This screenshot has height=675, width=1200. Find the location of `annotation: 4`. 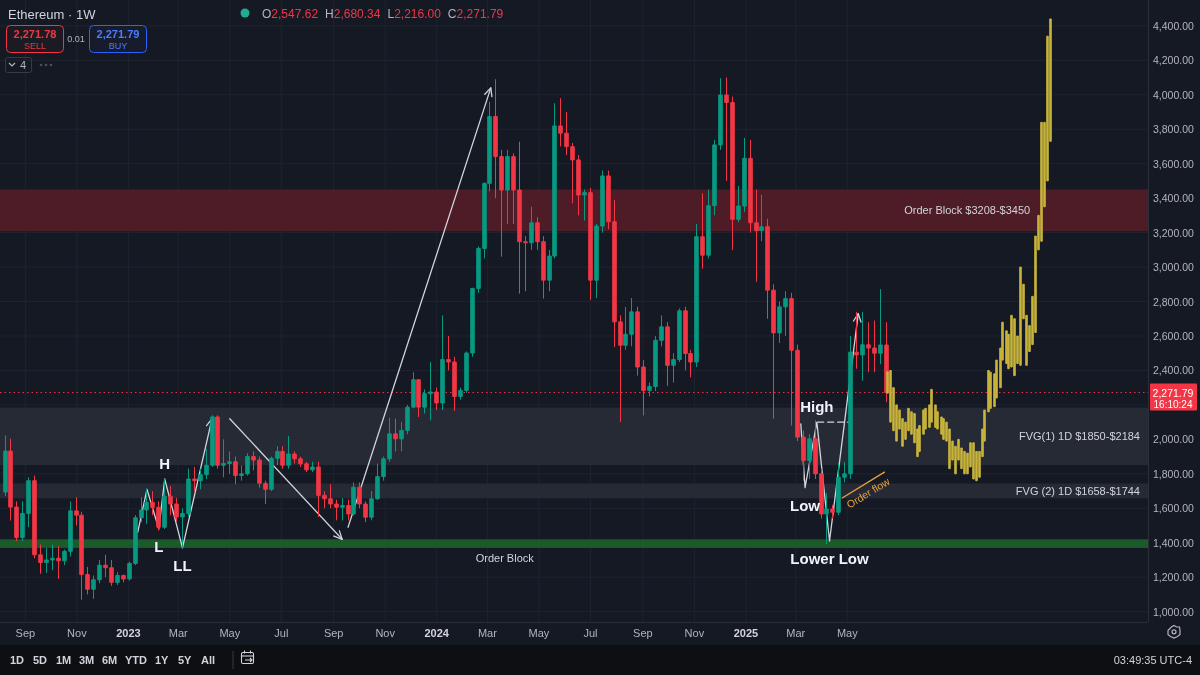

annotation: 4 is located at coordinates (23, 65).